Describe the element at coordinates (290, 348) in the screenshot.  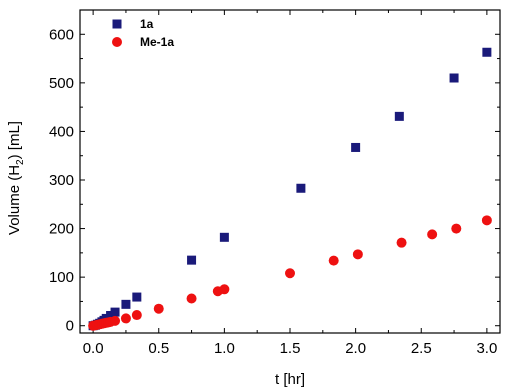
I see `x-tick-label: 1.5` at that location.